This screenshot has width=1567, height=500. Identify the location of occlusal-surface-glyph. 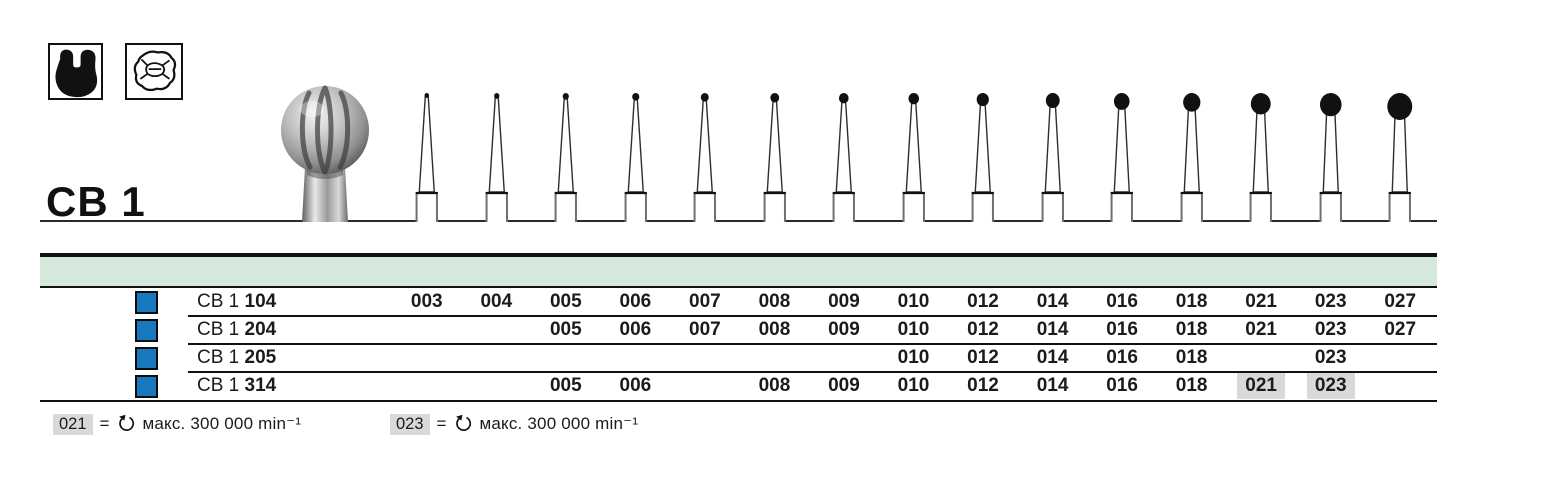
(155, 71).